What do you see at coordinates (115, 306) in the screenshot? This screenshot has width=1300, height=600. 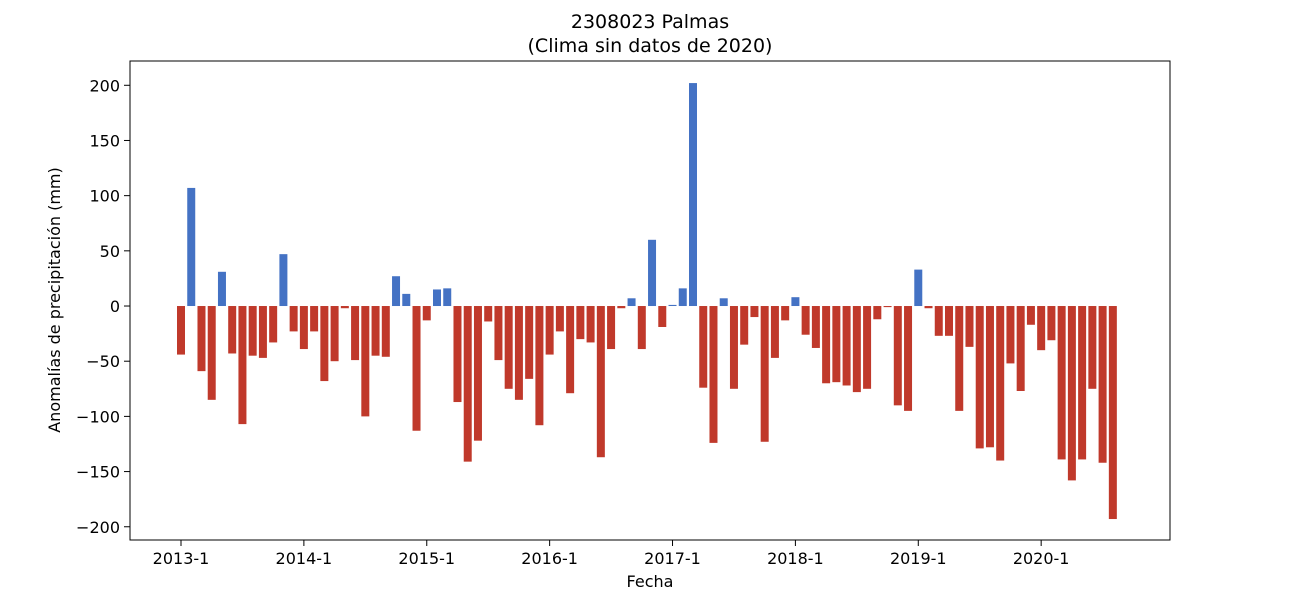 I see `y-tick-label: 0` at bounding box center [115, 306].